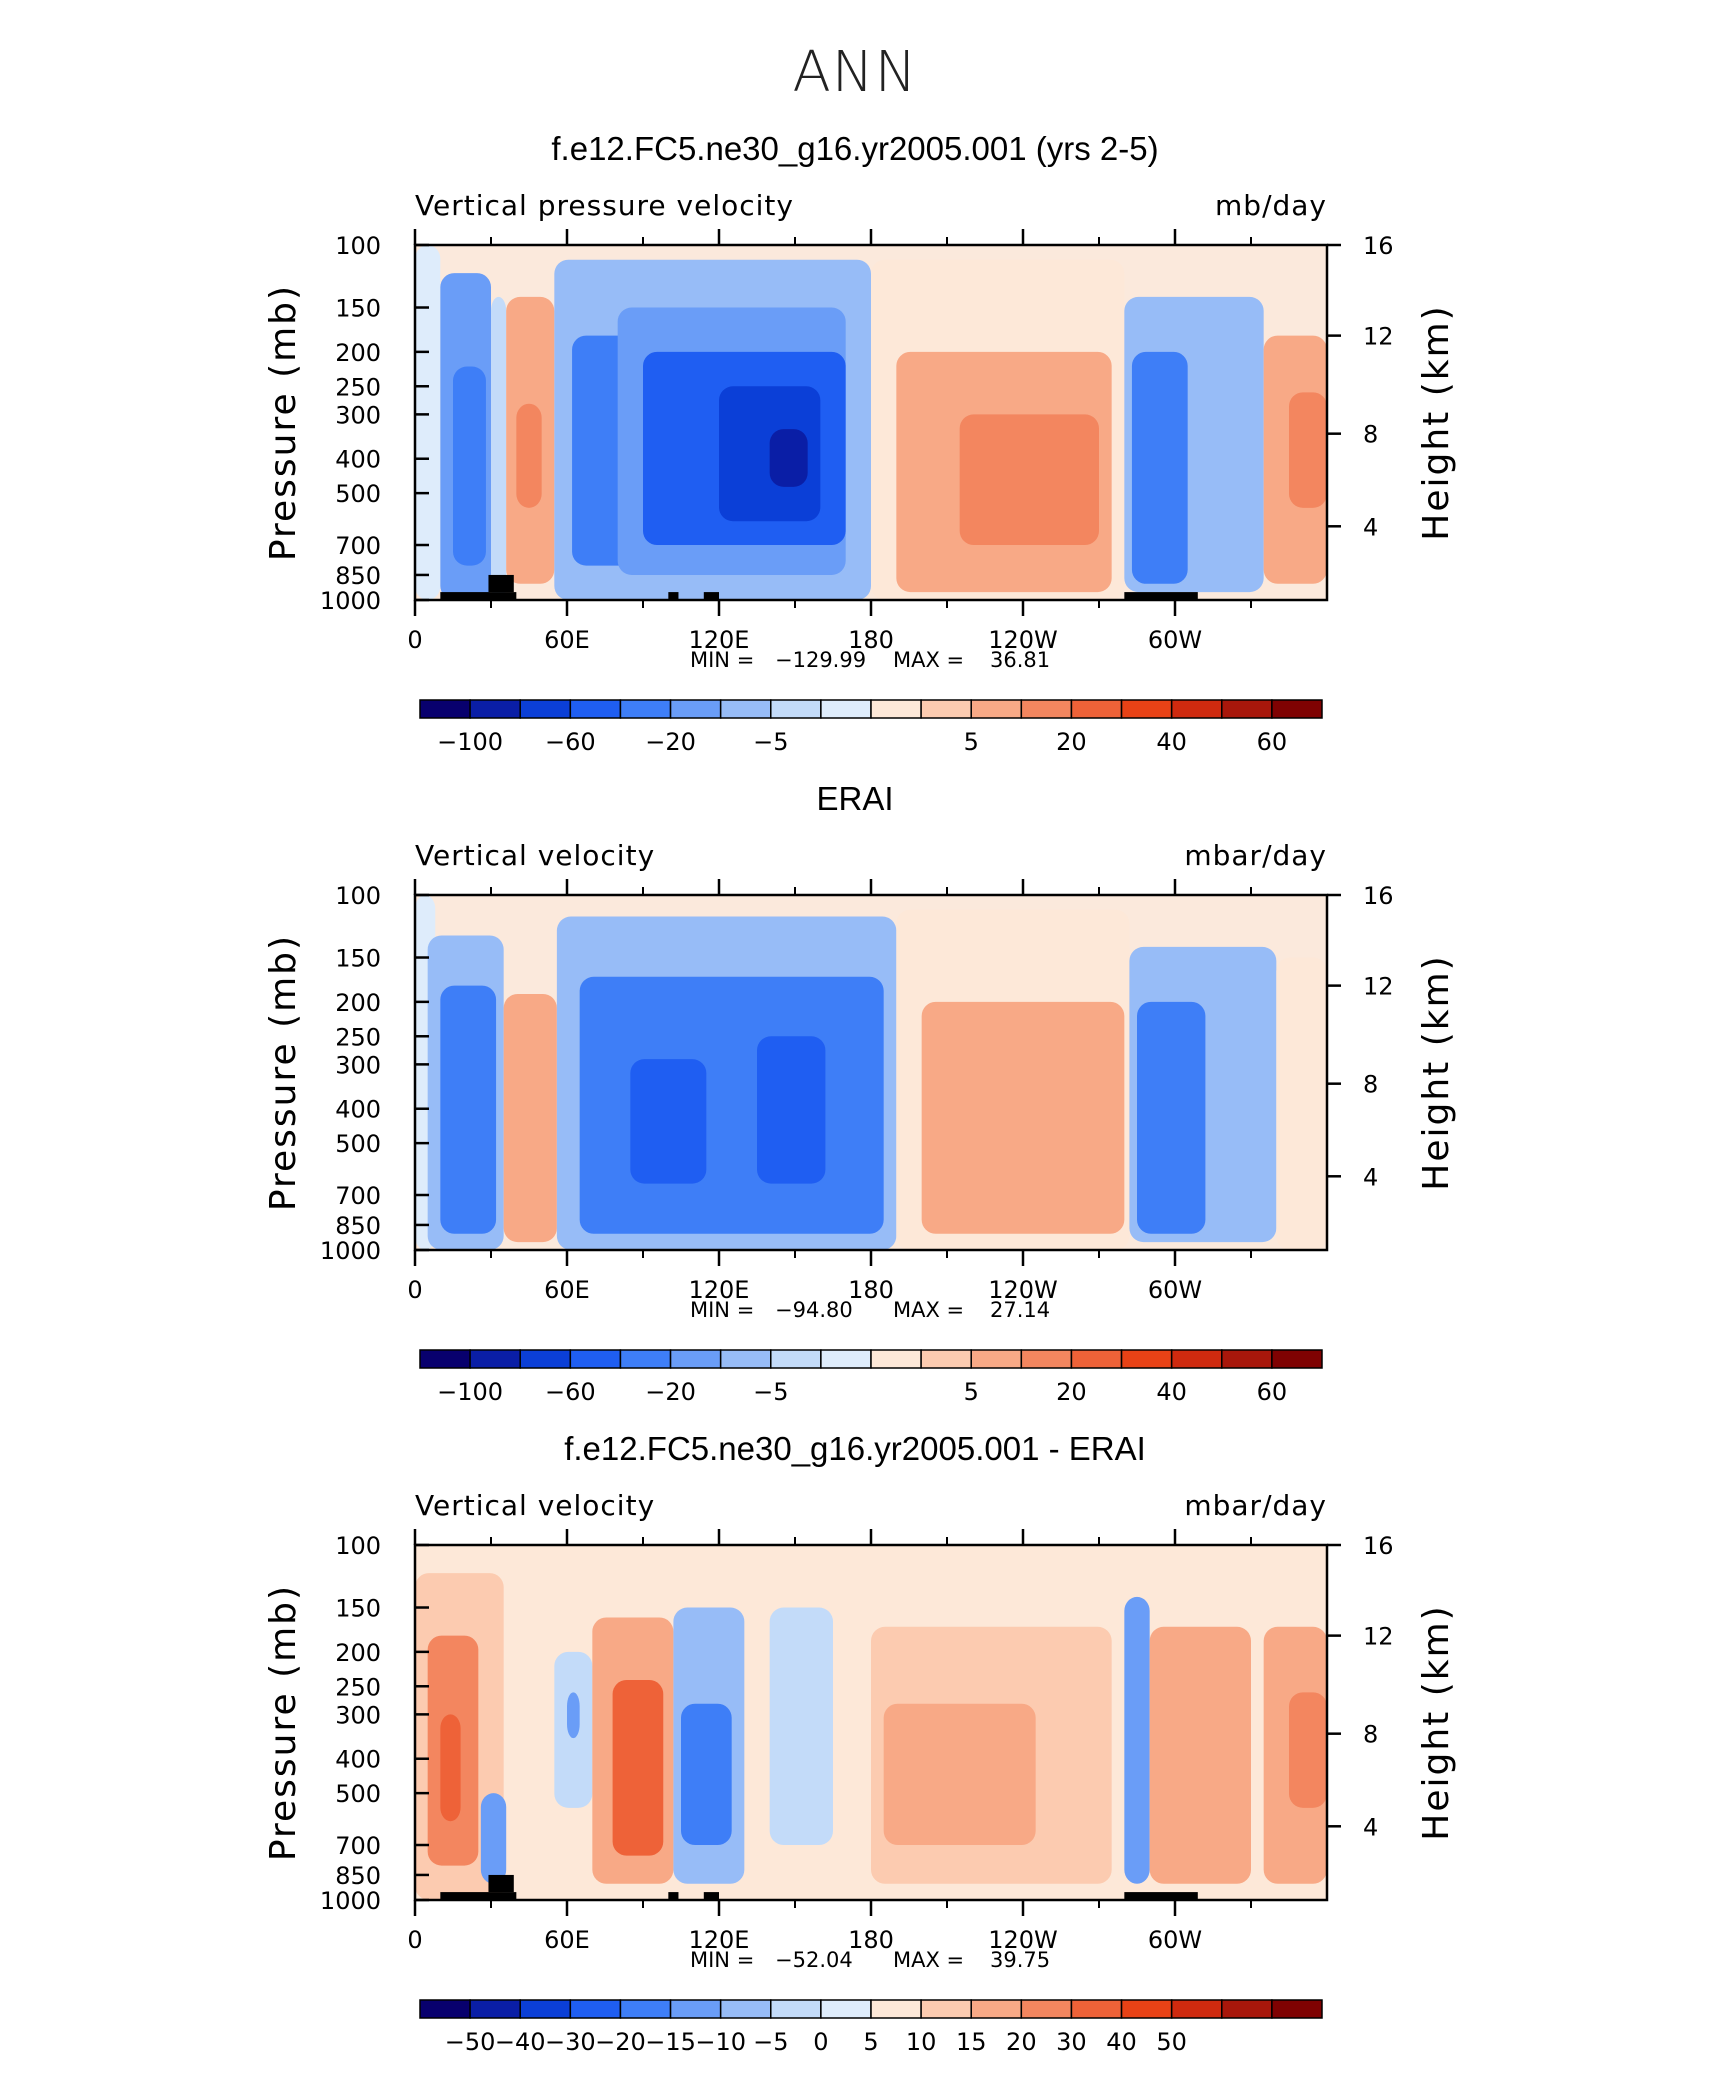  Describe the element at coordinates (1171, 2042) in the screenshot. I see `colorbar-label: 50` at that location.